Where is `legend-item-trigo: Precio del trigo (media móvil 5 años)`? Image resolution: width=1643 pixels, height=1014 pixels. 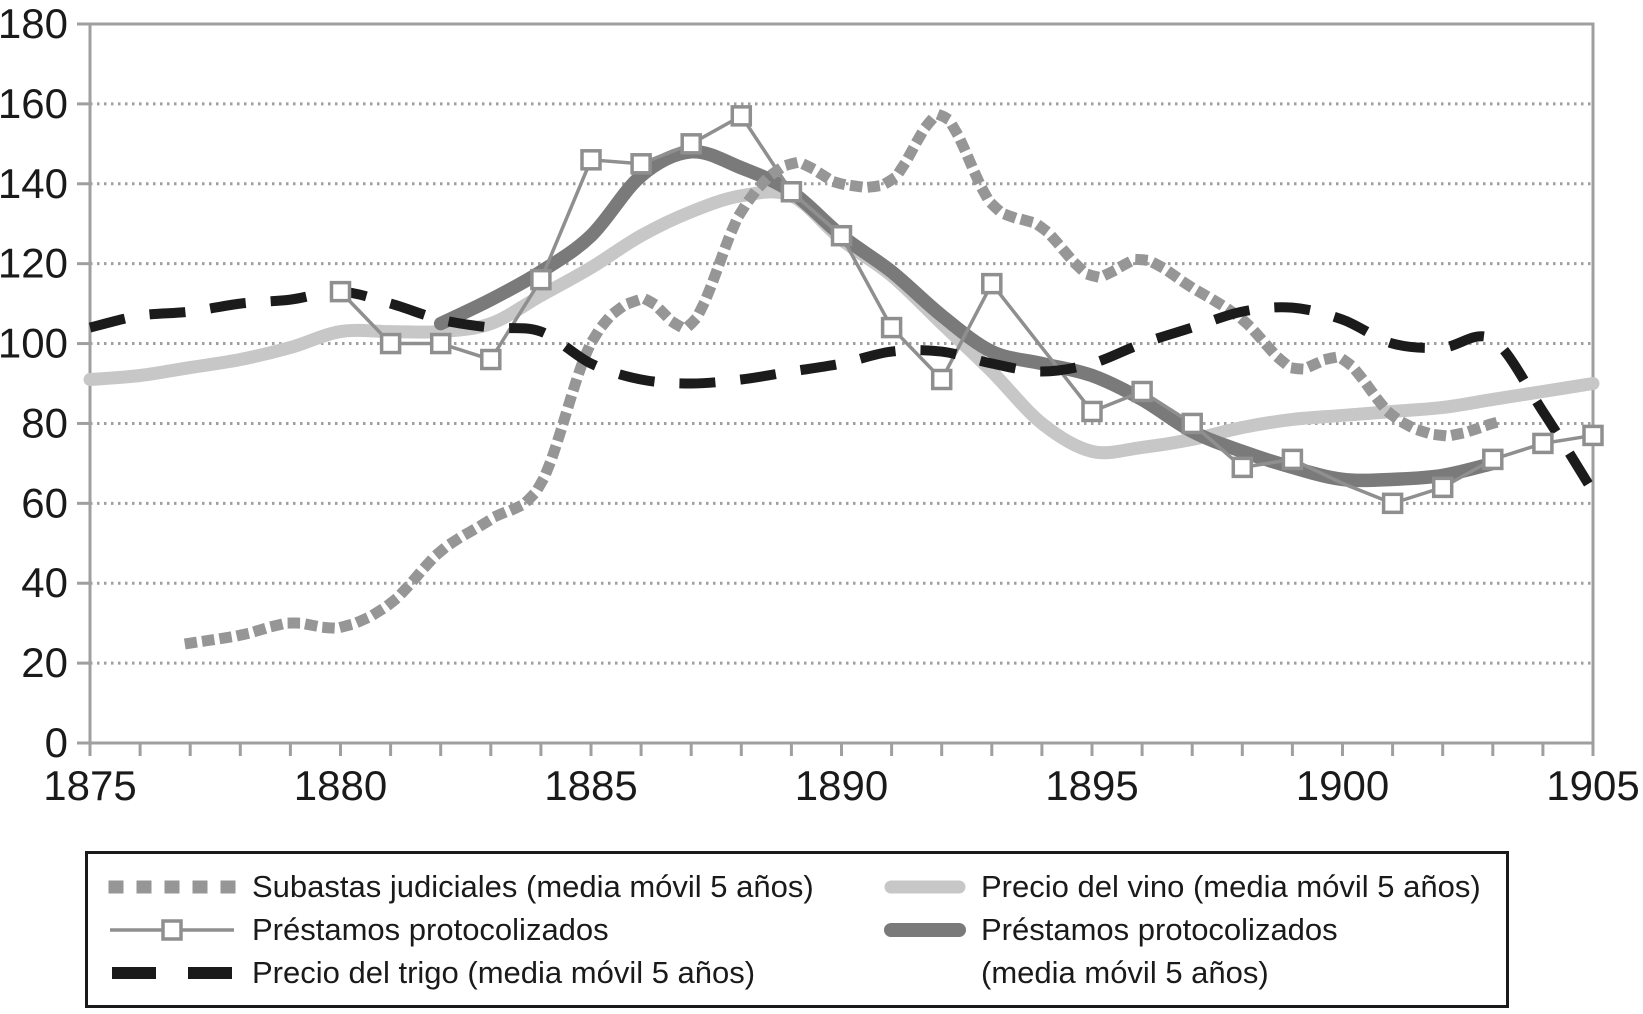
legend-item-trigo: Precio del trigo (media móvil 5 años) is located at coordinates (466, 972).